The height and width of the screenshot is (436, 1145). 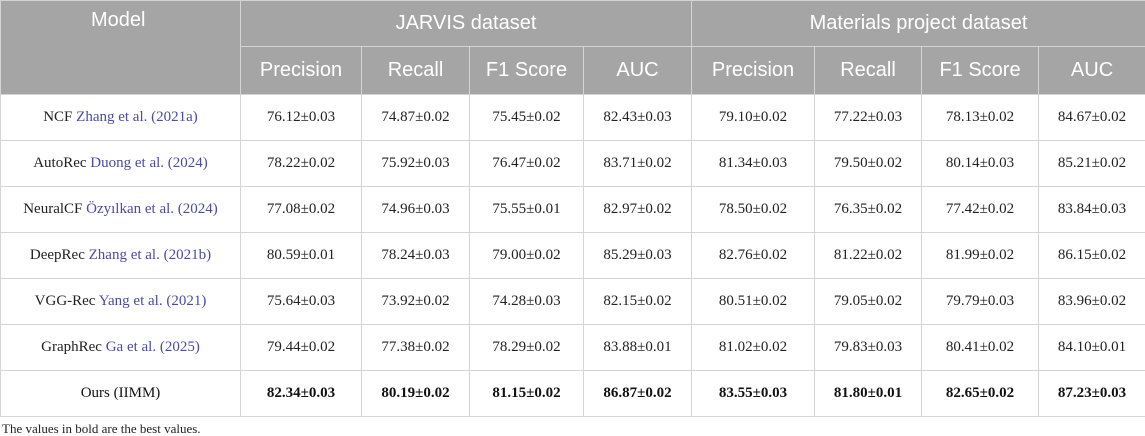 What do you see at coordinates (1092, 348) in the screenshot?
I see `value-cell: 84.10±0.01` at bounding box center [1092, 348].